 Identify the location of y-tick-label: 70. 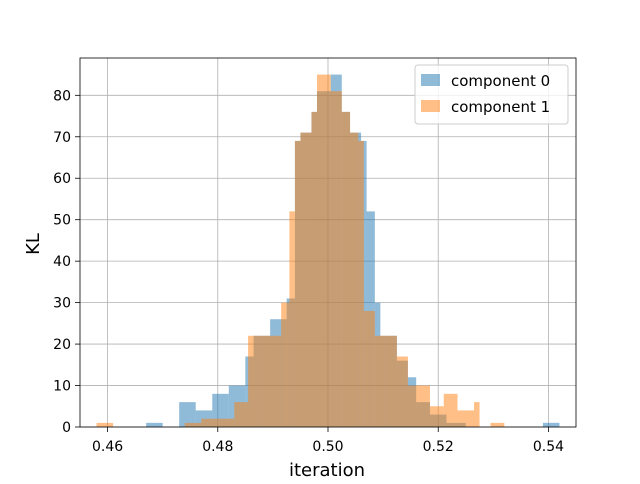
(62, 138).